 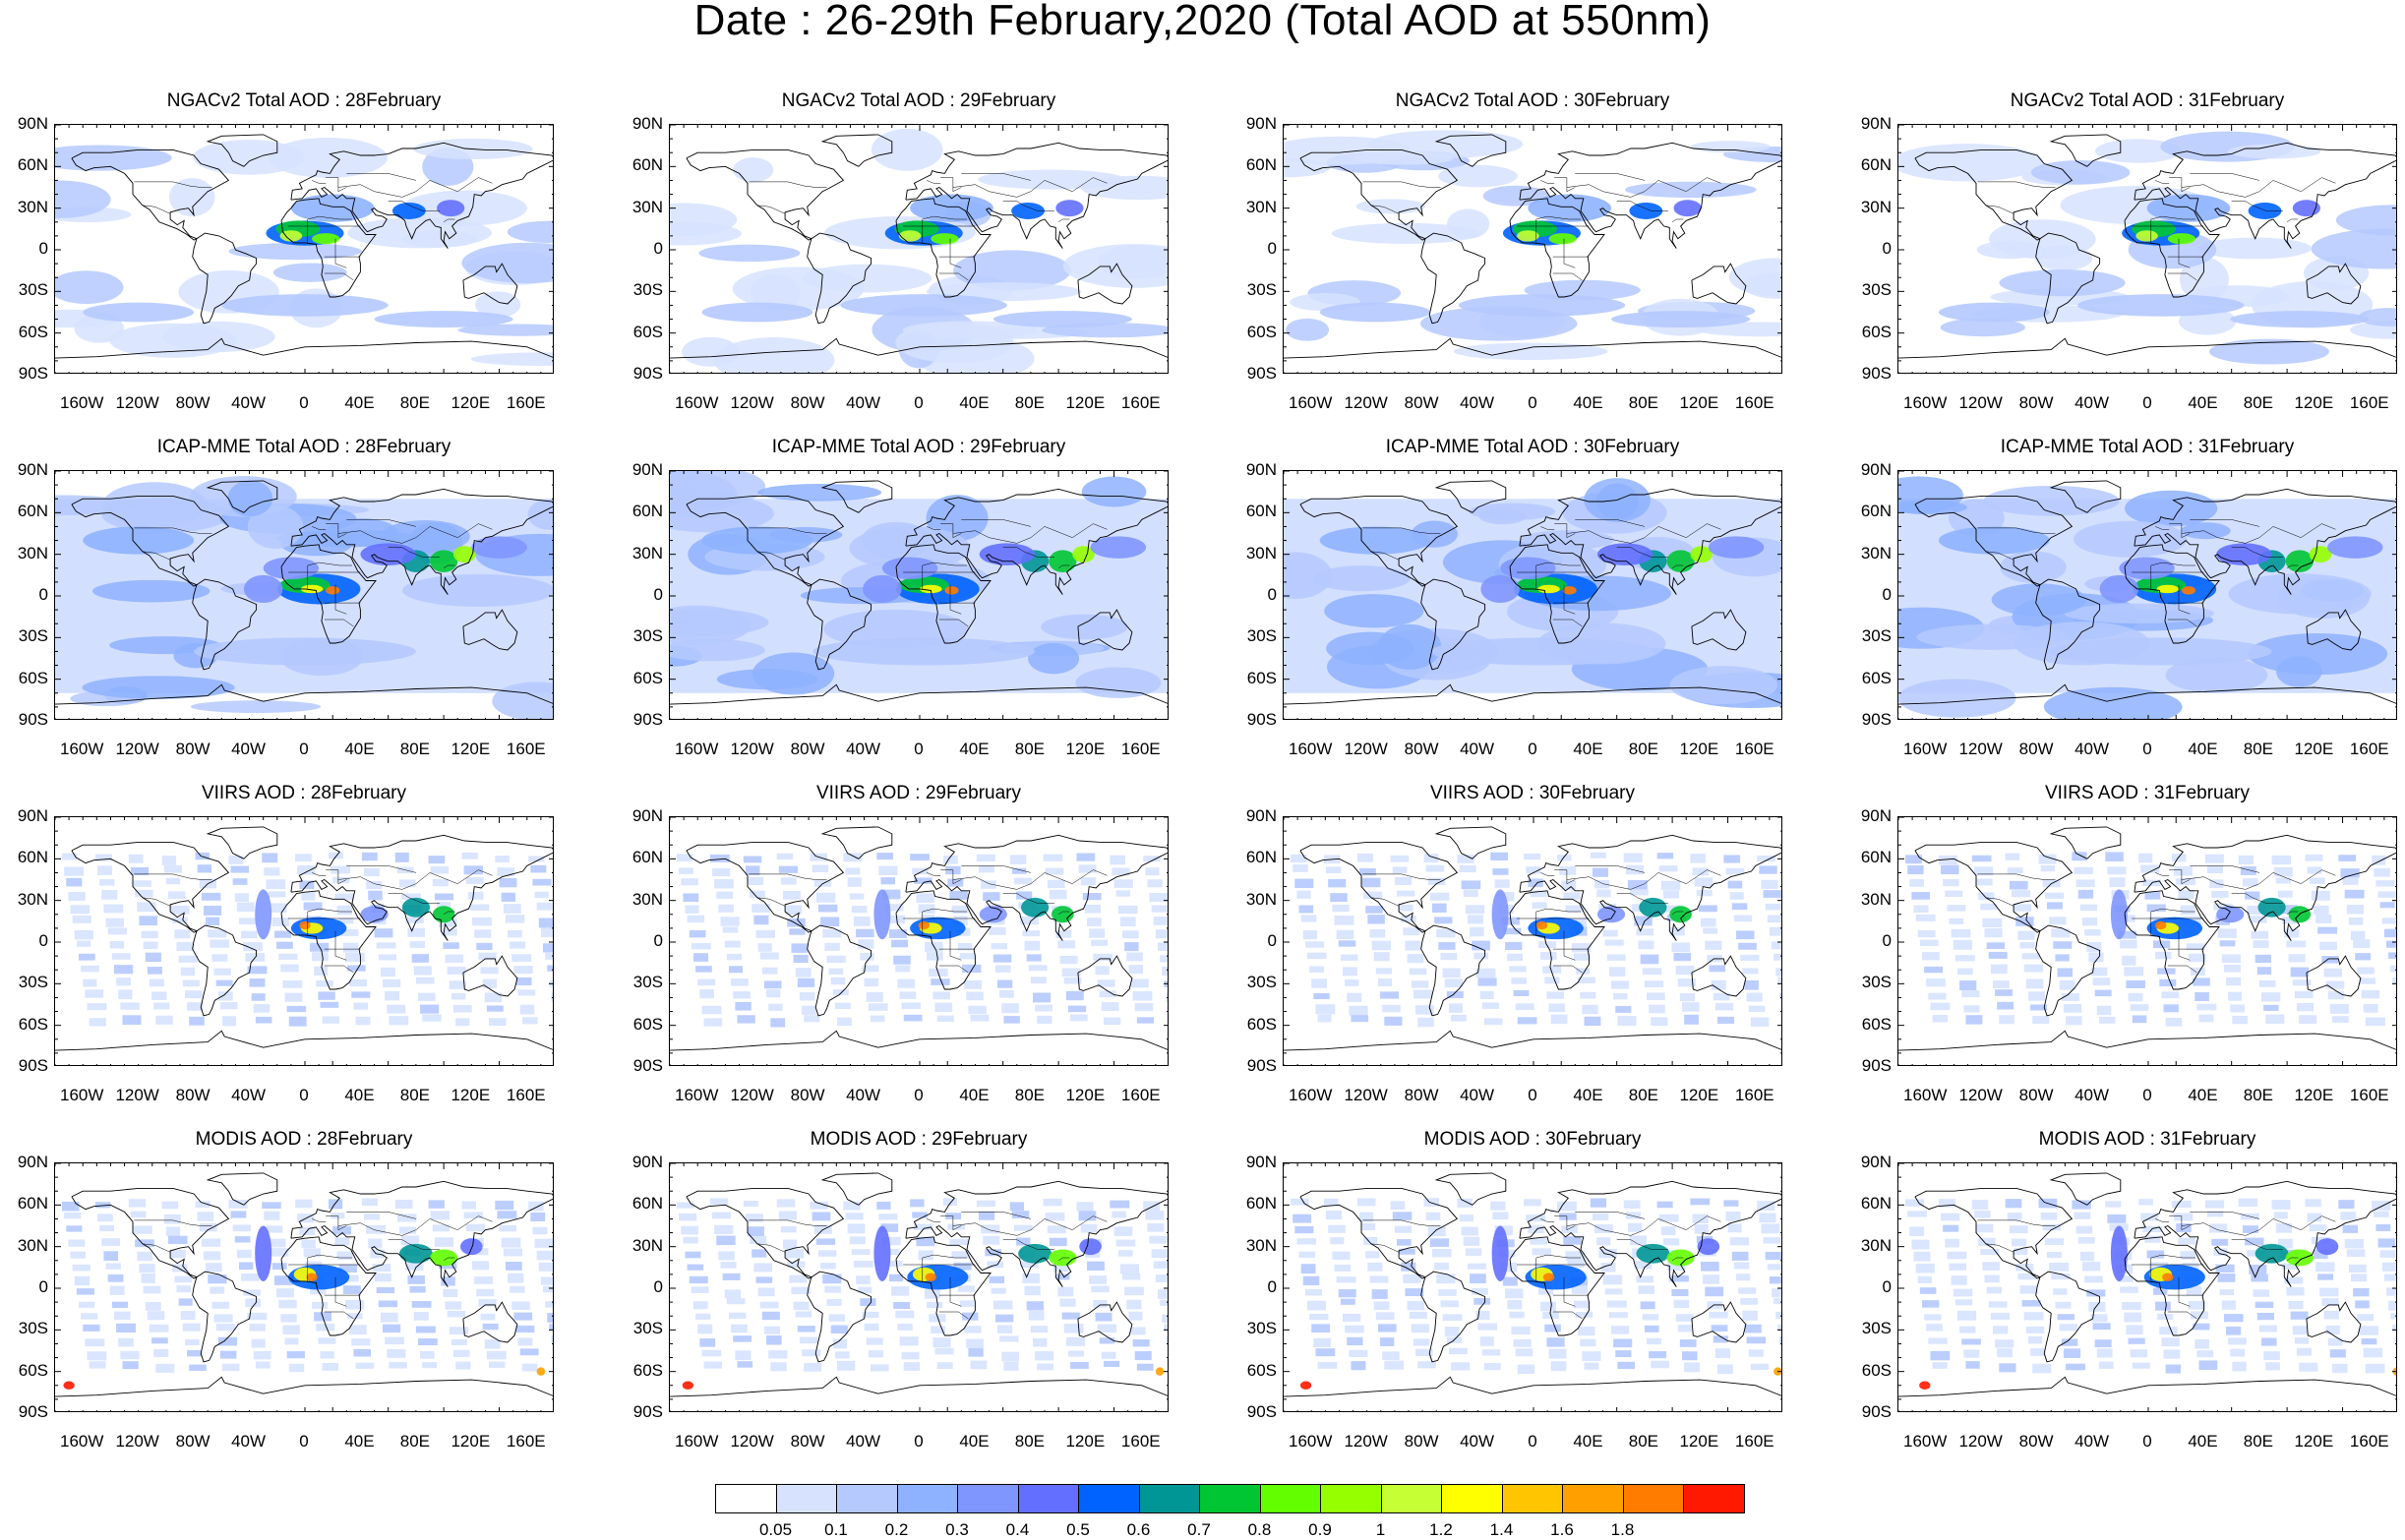 What do you see at coordinates (1078, 1530) in the screenshot?
I see `colorbar-label: 0.5` at bounding box center [1078, 1530].